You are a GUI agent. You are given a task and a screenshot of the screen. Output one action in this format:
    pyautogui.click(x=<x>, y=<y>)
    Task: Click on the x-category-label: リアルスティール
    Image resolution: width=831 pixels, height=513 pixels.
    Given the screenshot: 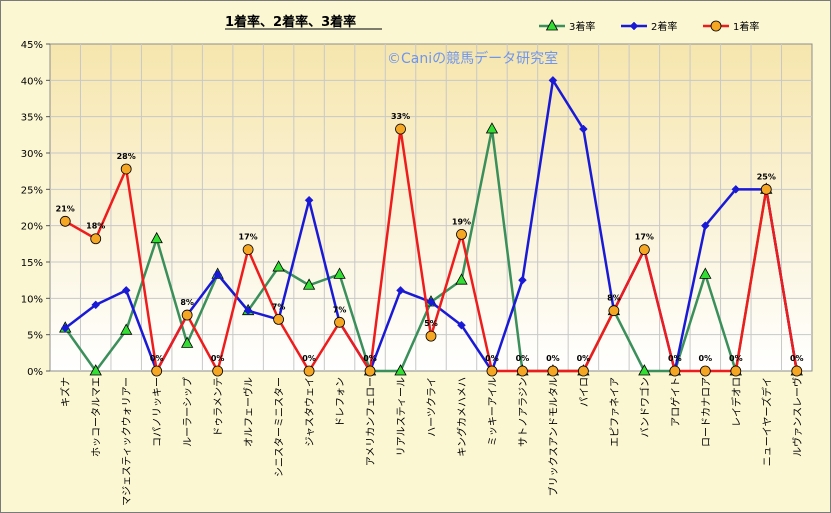 What is the action you would take?
    pyautogui.click(x=402, y=416)
    